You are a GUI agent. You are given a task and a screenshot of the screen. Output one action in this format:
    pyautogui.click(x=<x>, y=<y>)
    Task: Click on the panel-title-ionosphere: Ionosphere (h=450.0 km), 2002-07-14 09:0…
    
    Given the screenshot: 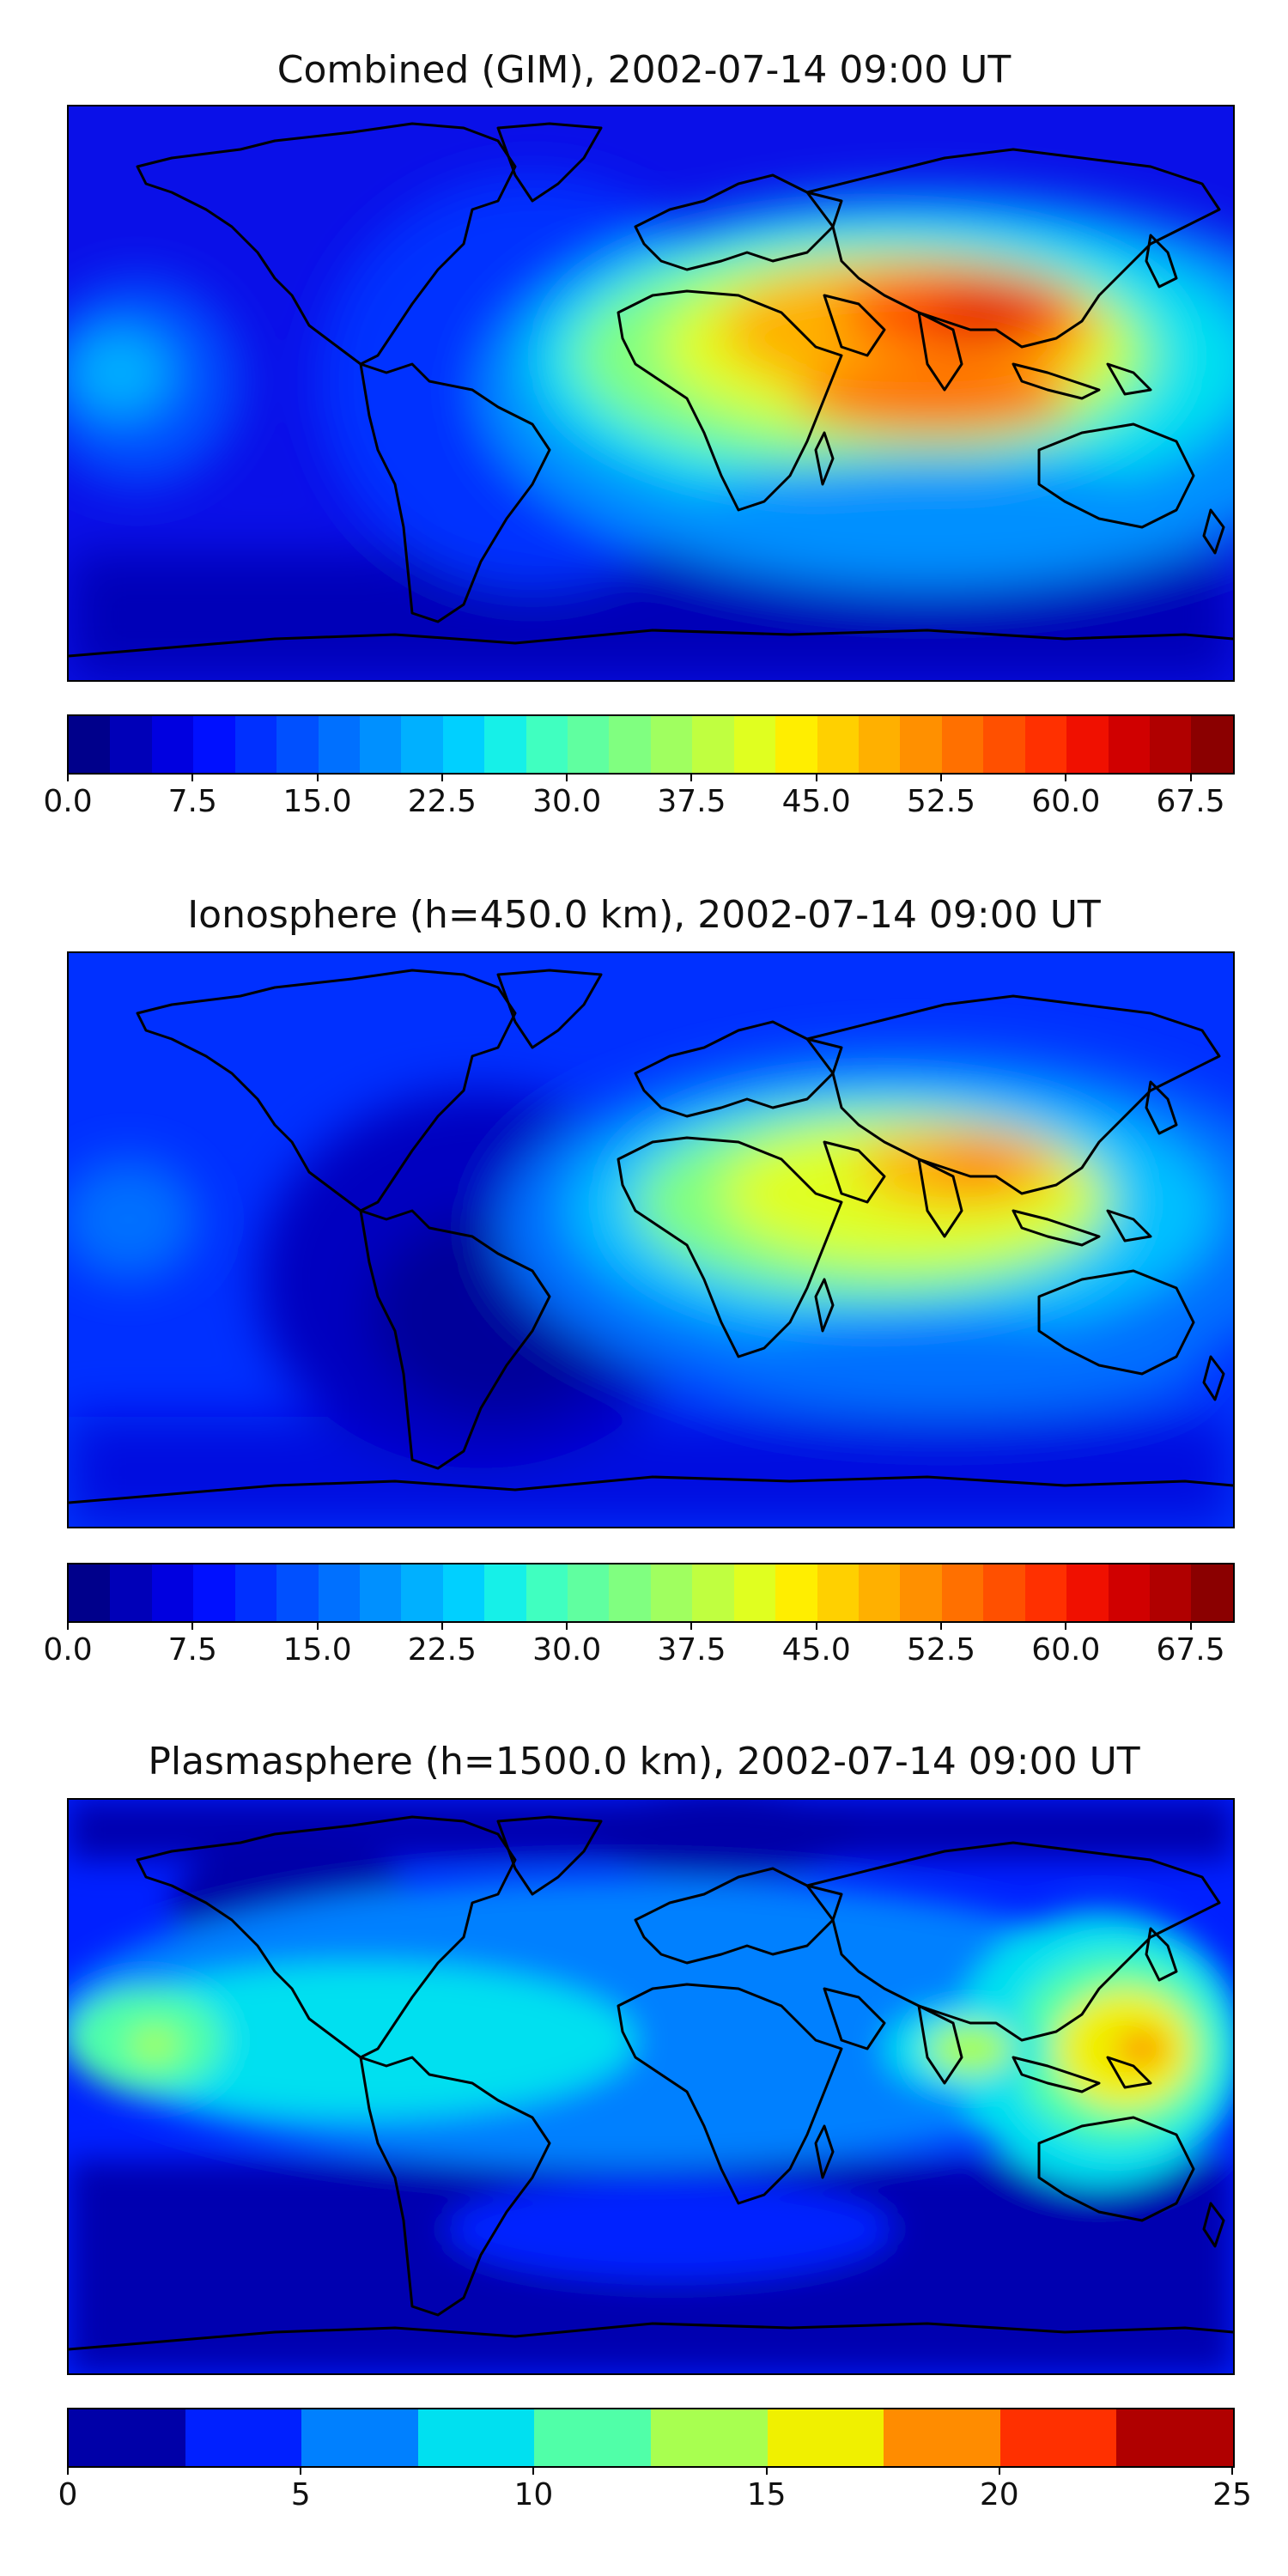 What is the action you would take?
    pyautogui.click(x=644, y=915)
    